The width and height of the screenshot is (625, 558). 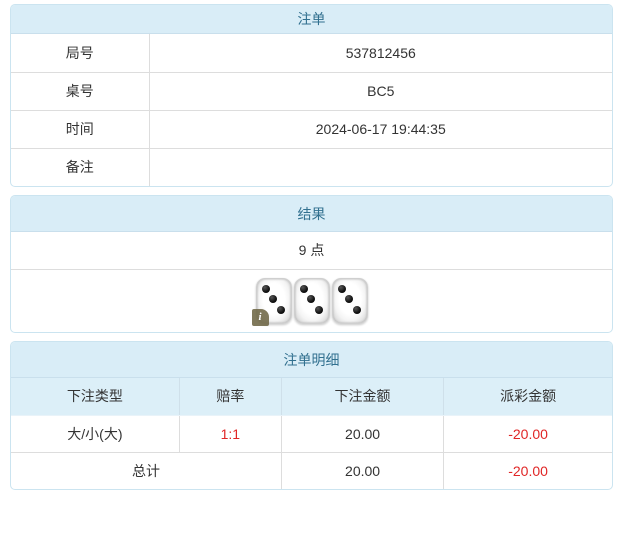 What do you see at coordinates (311, 19) in the screenshot?
I see `bet-panel-title: 注单` at bounding box center [311, 19].